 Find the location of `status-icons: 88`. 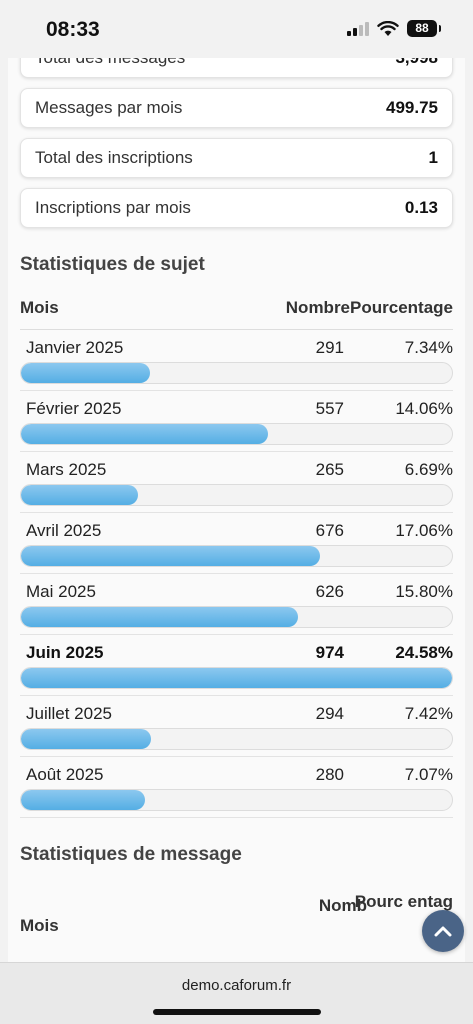

status-icons: 88 is located at coordinates (394, 28).